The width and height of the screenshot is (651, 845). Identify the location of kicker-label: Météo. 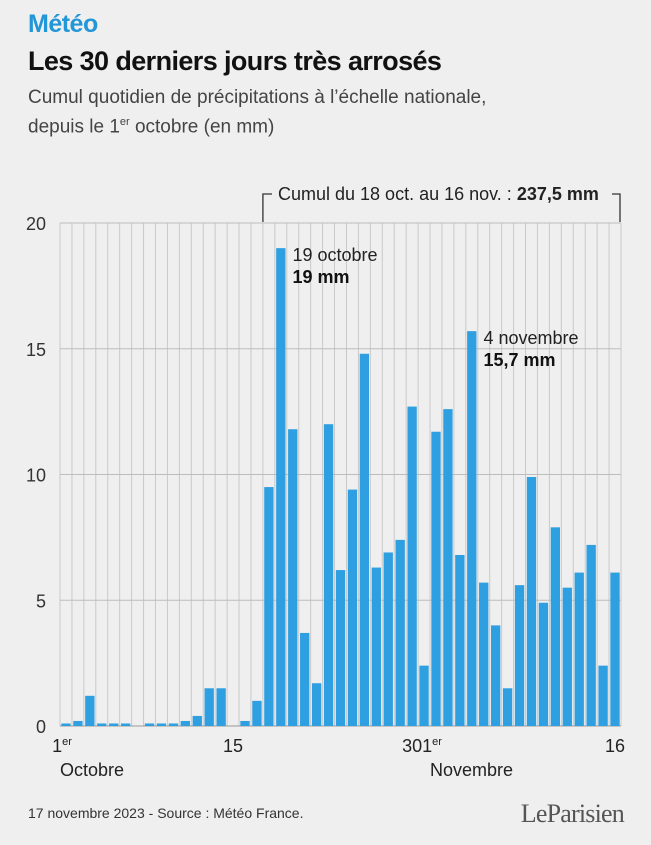
(63, 24).